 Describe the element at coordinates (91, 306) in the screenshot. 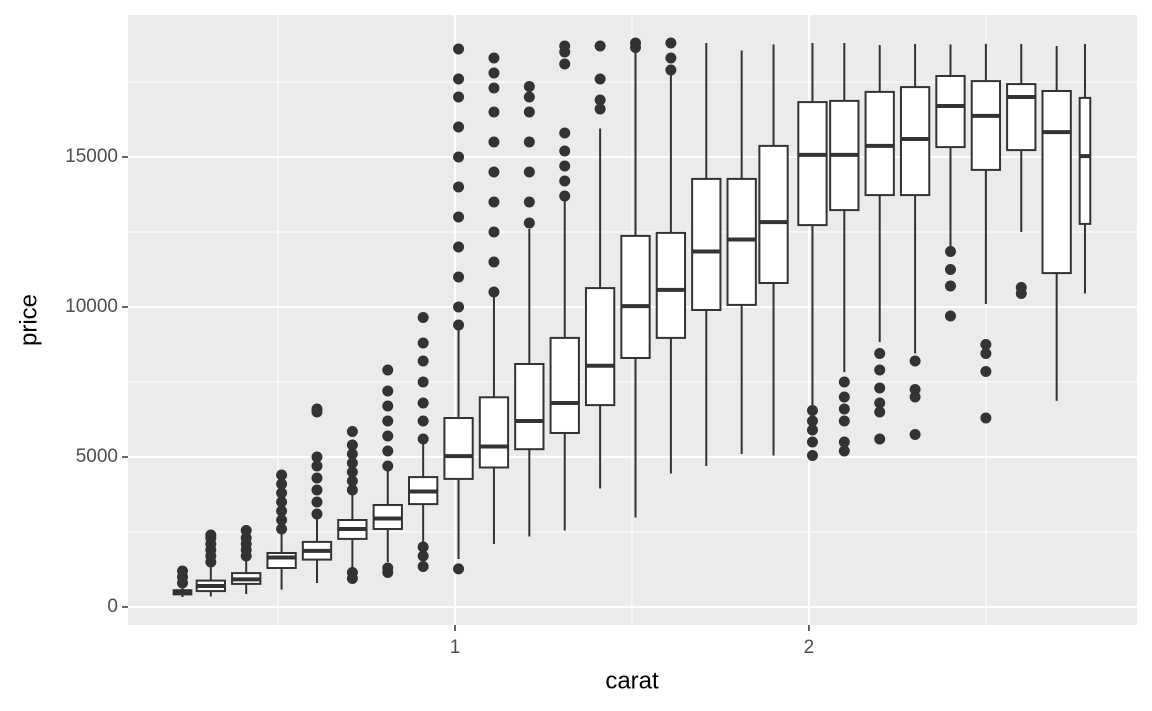

I see `y-tick-label: 10000` at that location.